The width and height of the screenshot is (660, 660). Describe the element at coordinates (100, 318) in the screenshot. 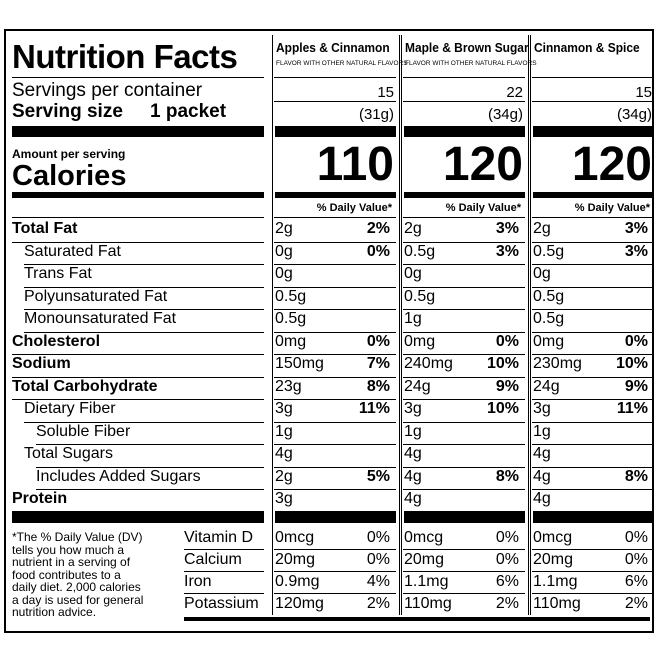

I see `nutrient-label: Monounsaturated Fat` at that location.